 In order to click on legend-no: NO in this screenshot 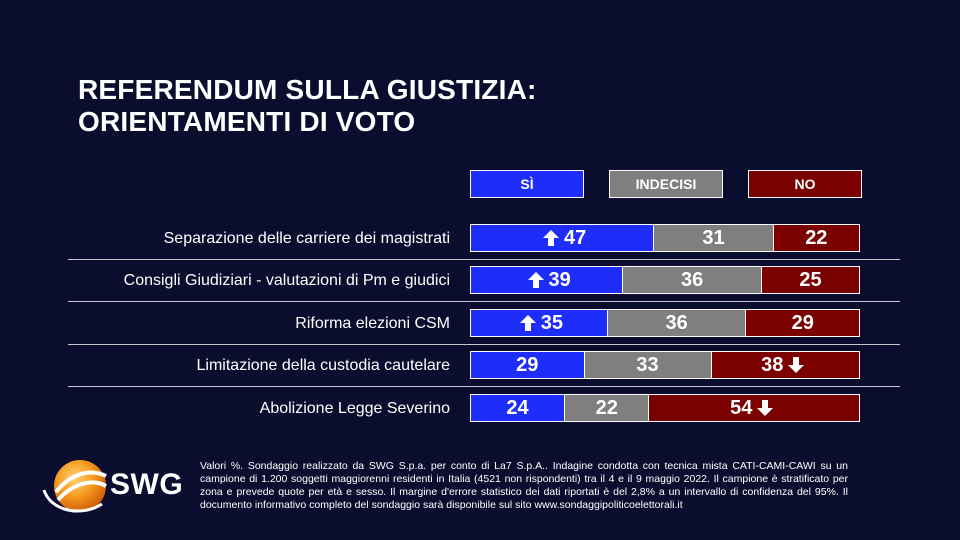, I will do `click(805, 184)`.